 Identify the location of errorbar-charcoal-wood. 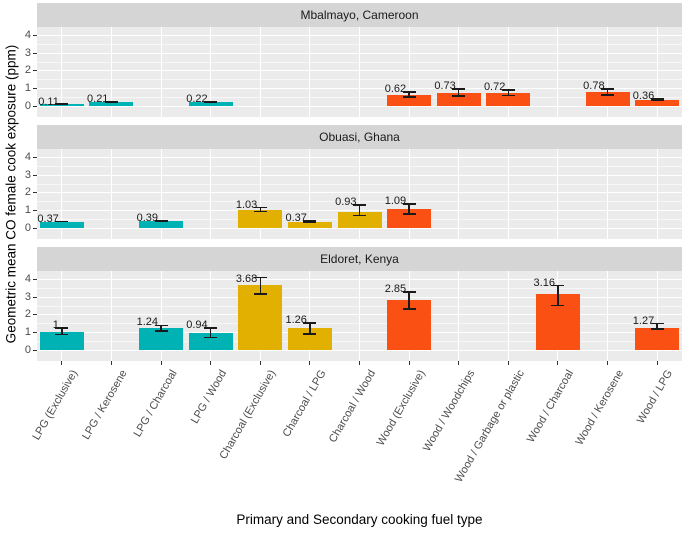
(359, 210).